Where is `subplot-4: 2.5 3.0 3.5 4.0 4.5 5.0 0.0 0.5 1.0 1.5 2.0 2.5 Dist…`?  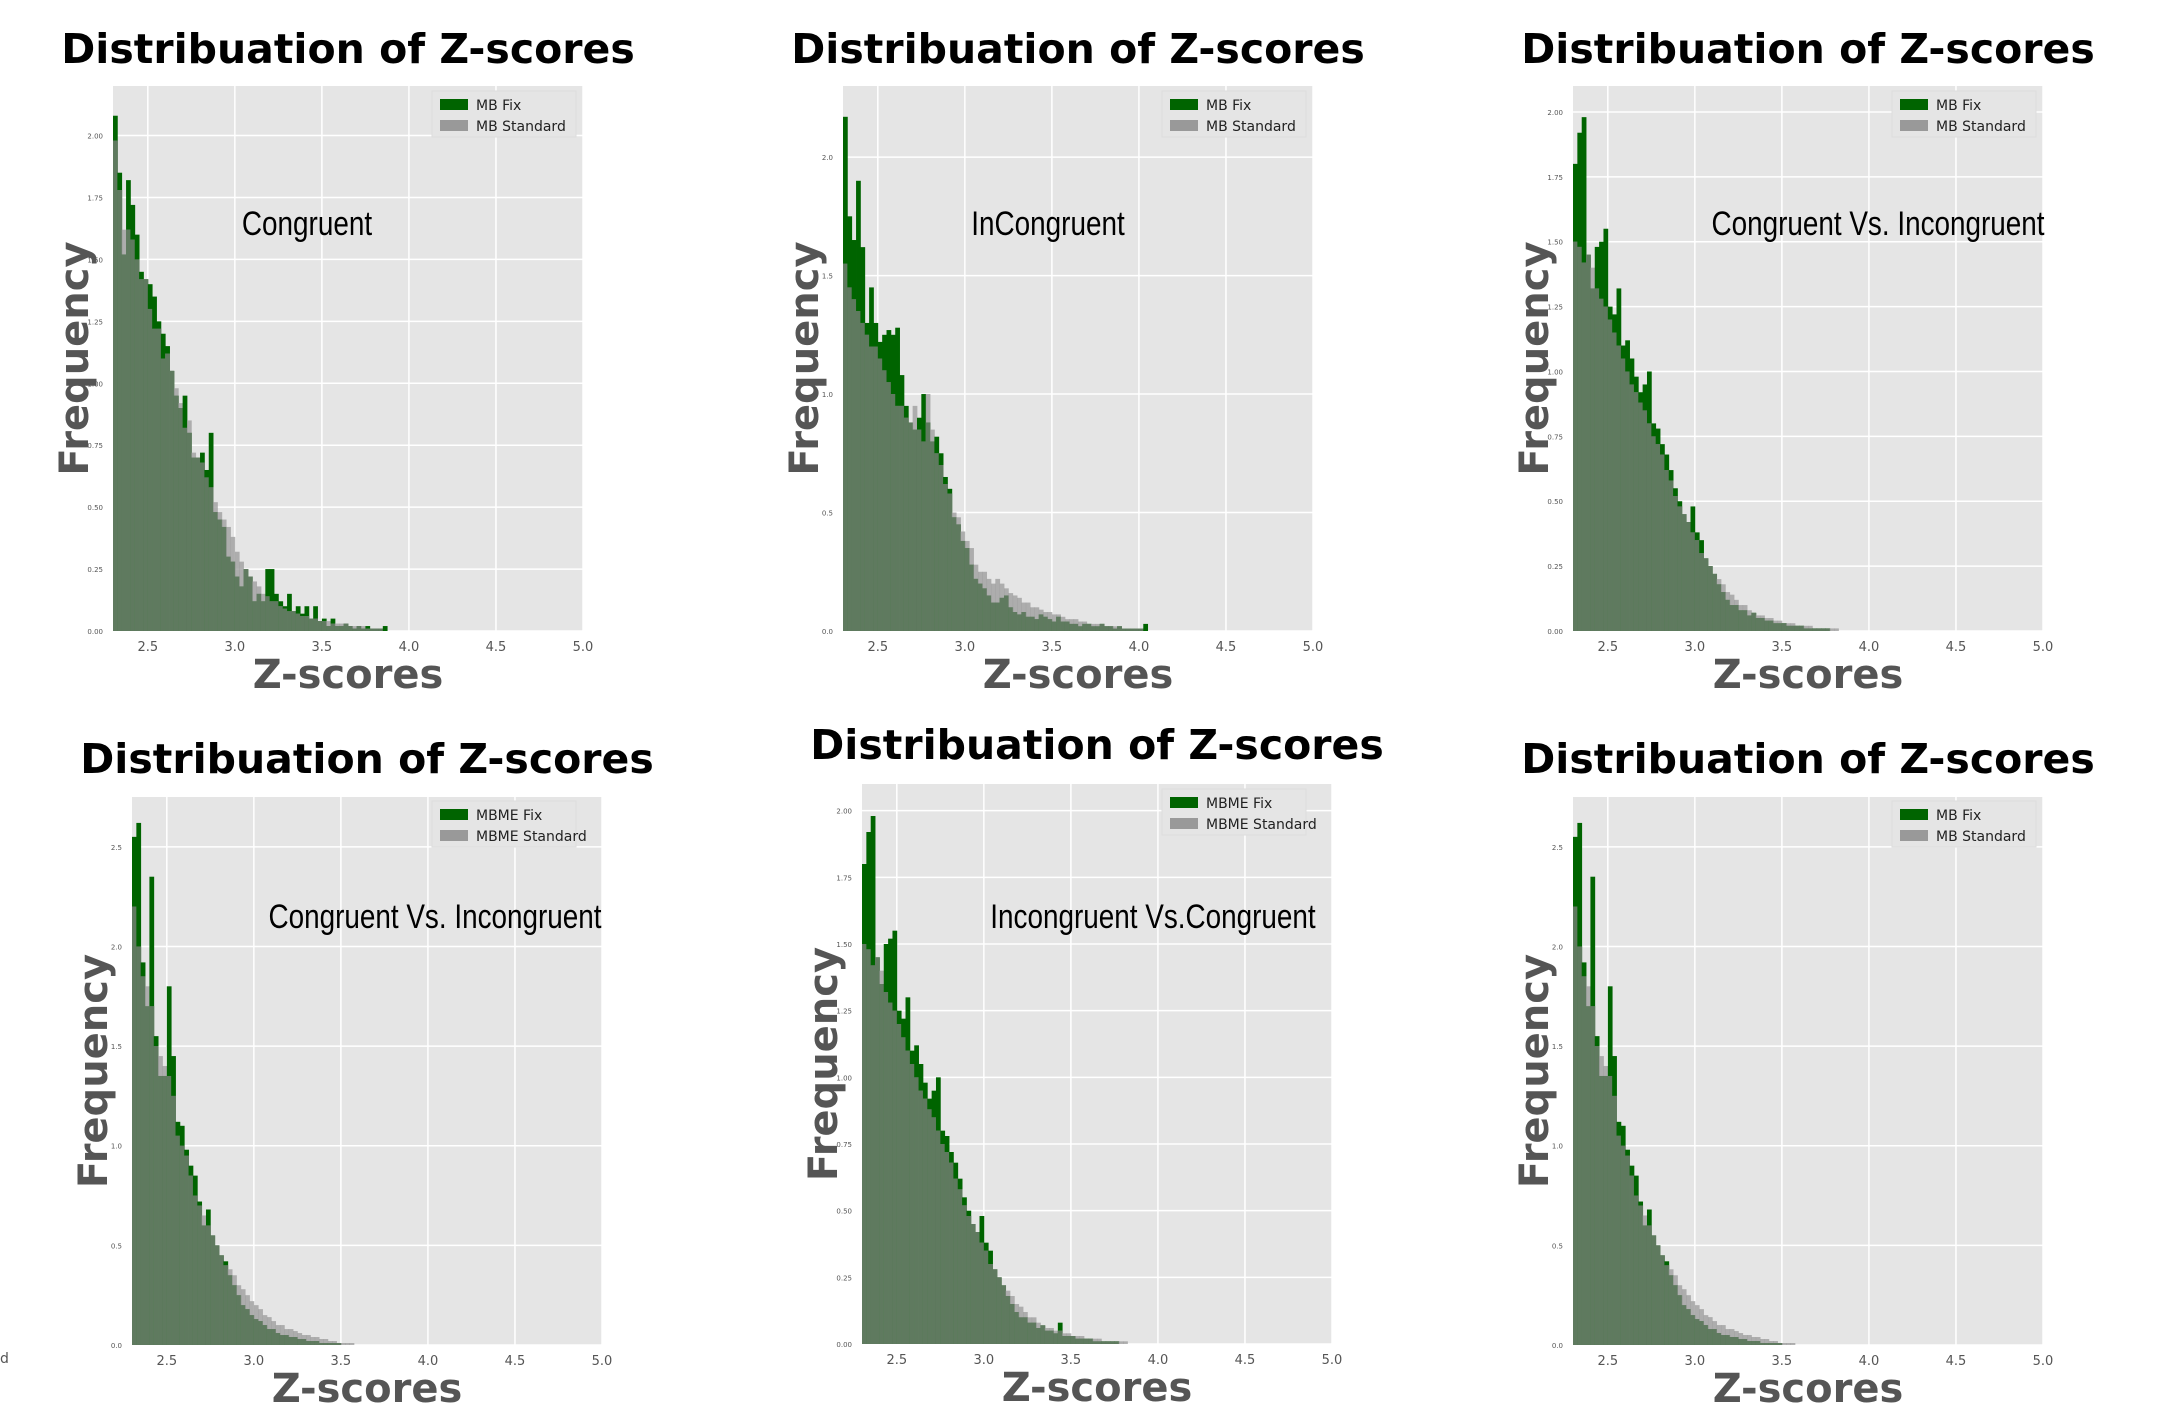 subplot-4: 2.5 3.0 3.5 4.0 4.5 5.0 0.0 0.5 1.0 1.5 2.0 2.5 Dist… is located at coordinates (362, 1069).